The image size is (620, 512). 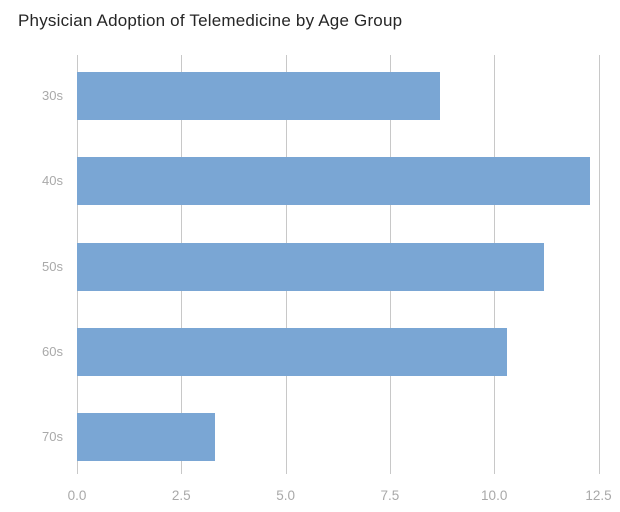 I want to click on bar-40s, so click(x=334, y=181).